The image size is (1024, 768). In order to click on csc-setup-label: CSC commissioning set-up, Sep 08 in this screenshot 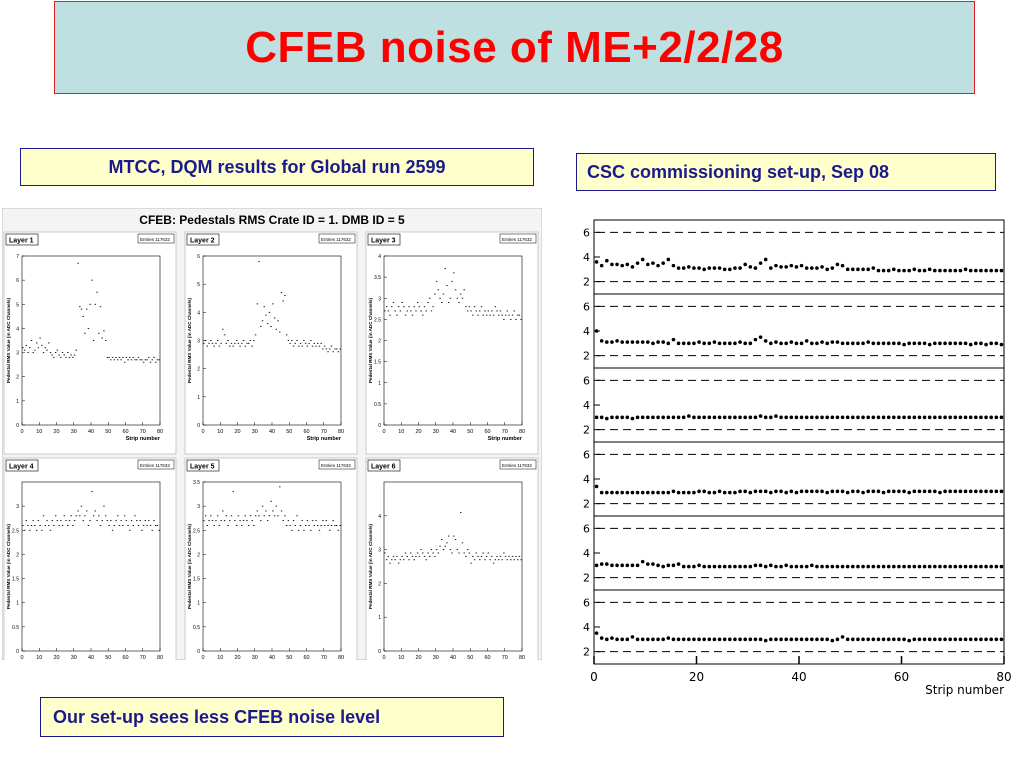, I will do `click(786, 172)`.